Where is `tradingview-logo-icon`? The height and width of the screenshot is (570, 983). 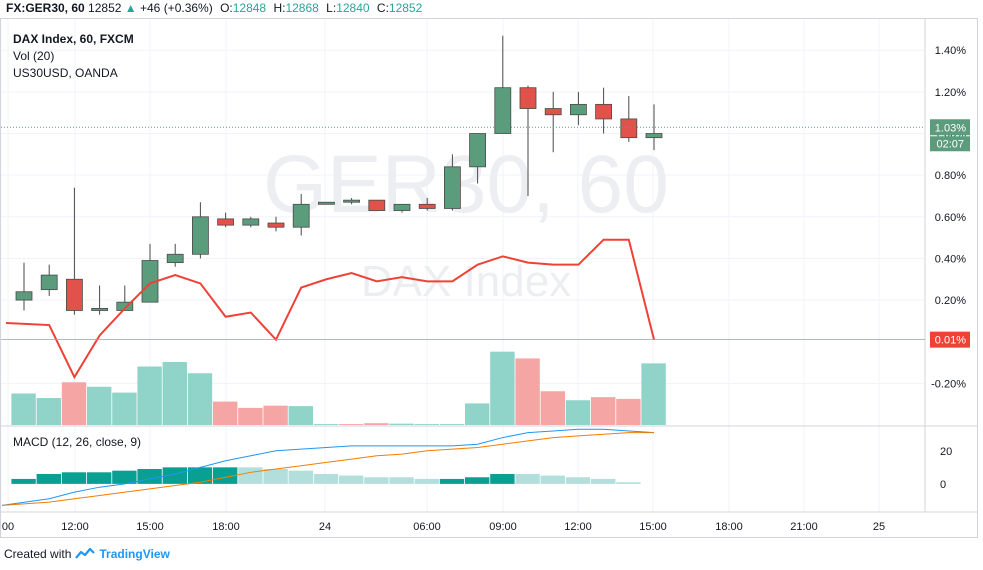
tradingview-logo-icon is located at coordinates (85, 553).